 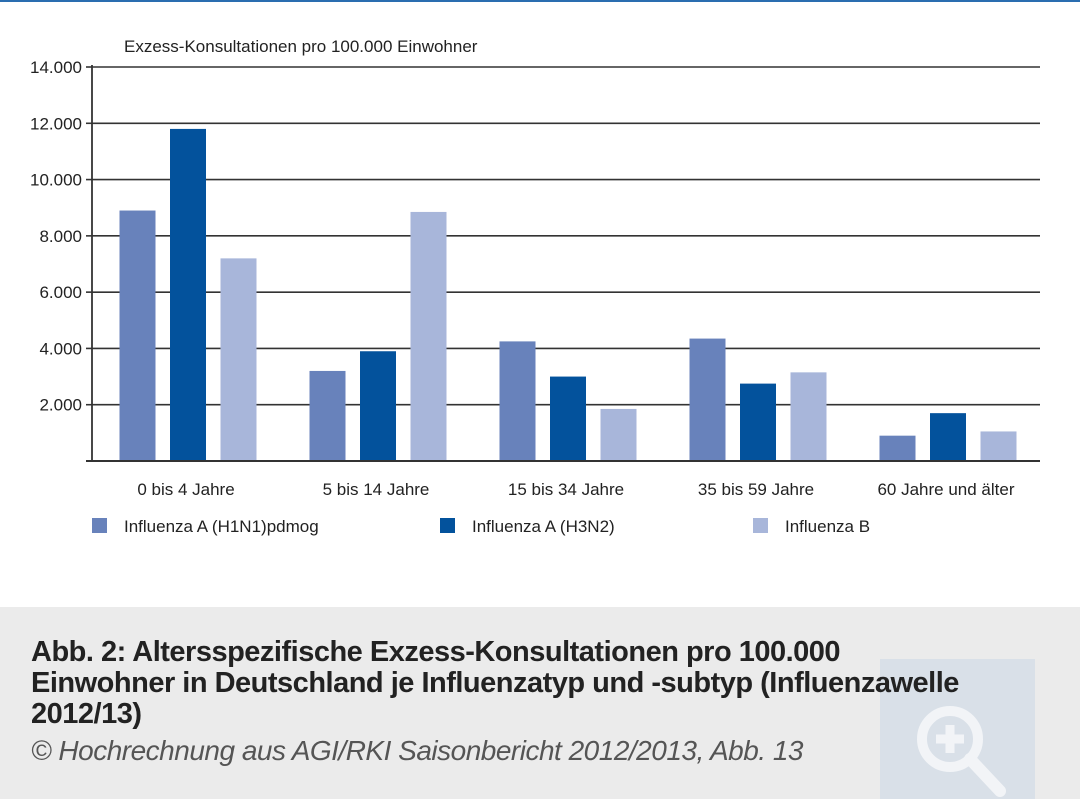 What do you see at coordinates (56, 67) in the screenshot?
I see `y-tick-label: 14.000` at bounding box center [56, 67].